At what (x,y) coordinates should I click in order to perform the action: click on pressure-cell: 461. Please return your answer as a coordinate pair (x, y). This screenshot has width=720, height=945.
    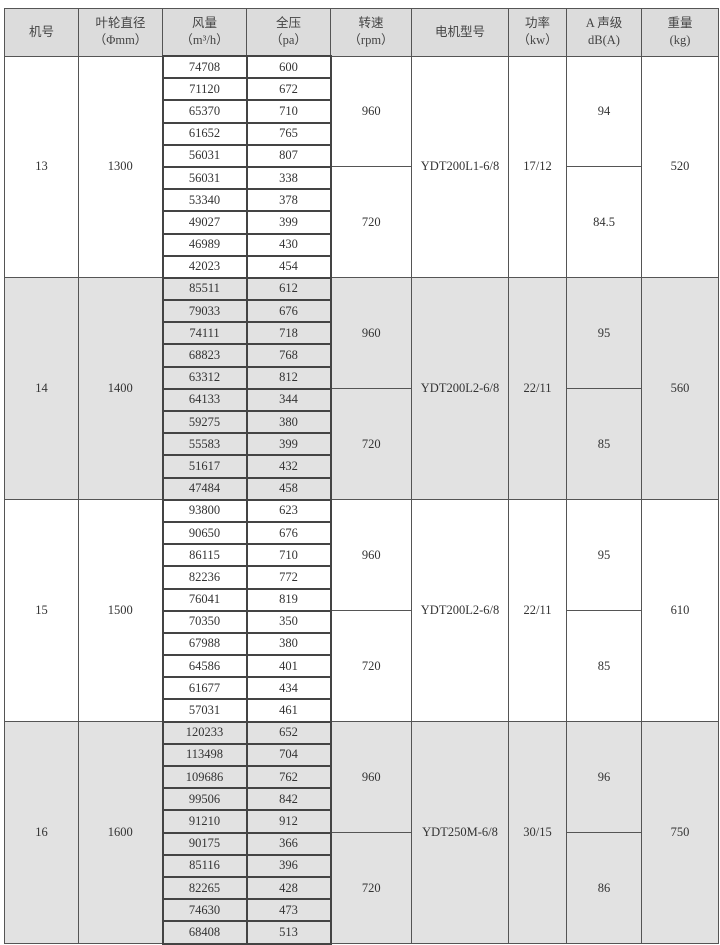
    Looking at the image, I should click on (288, 710).